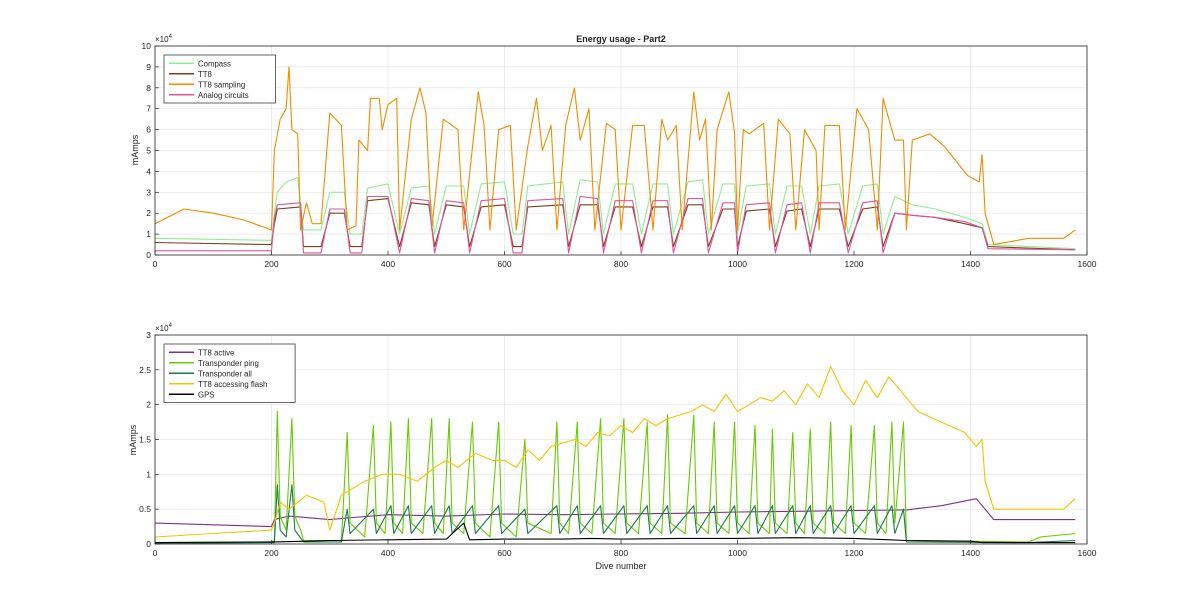  What do you see at coordinates (621, 264) in the screenshot?
I see `top-x-tick-label: 800` at bounding box center [621, 264].